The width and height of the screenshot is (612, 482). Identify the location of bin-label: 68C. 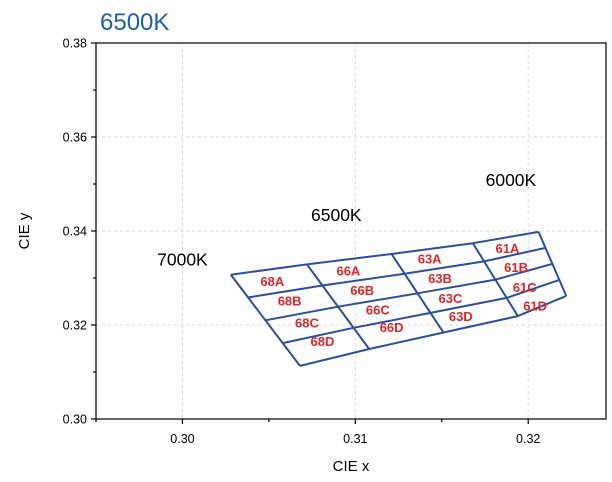
(307, 323).